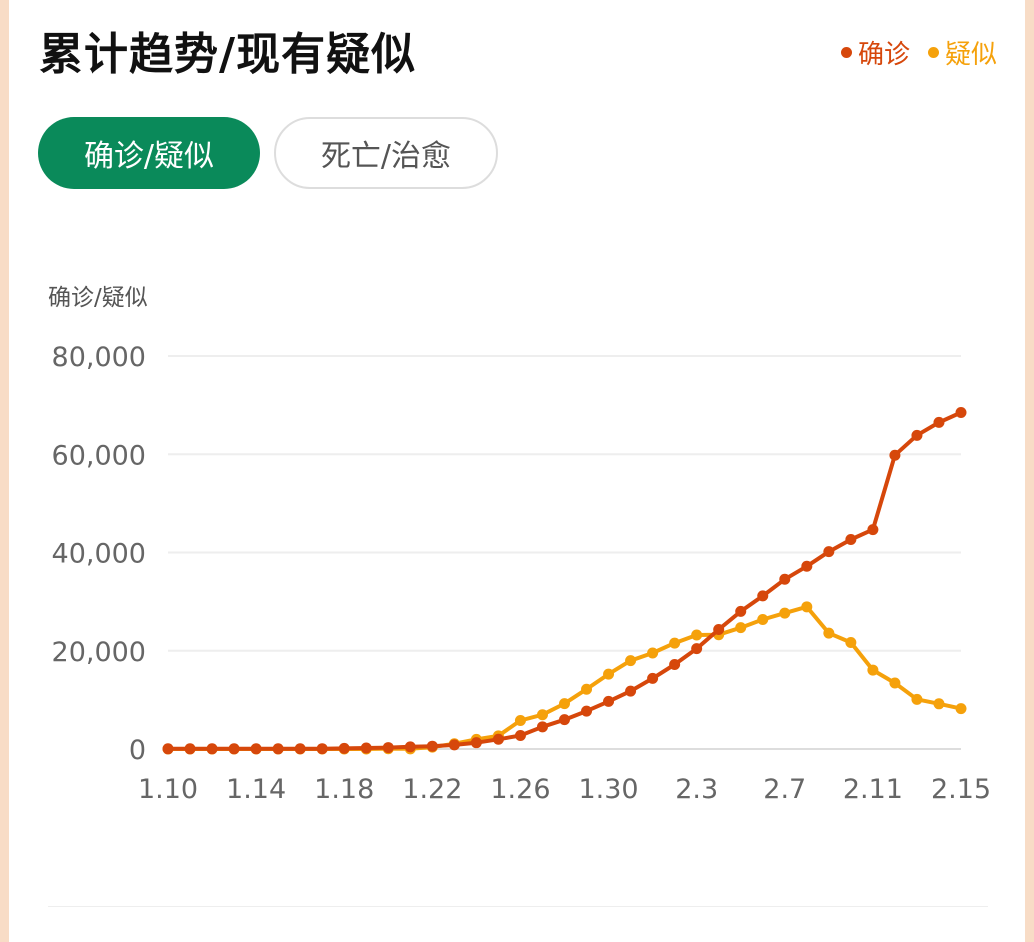  I want to click on bottom-divider, so click(518, 906).